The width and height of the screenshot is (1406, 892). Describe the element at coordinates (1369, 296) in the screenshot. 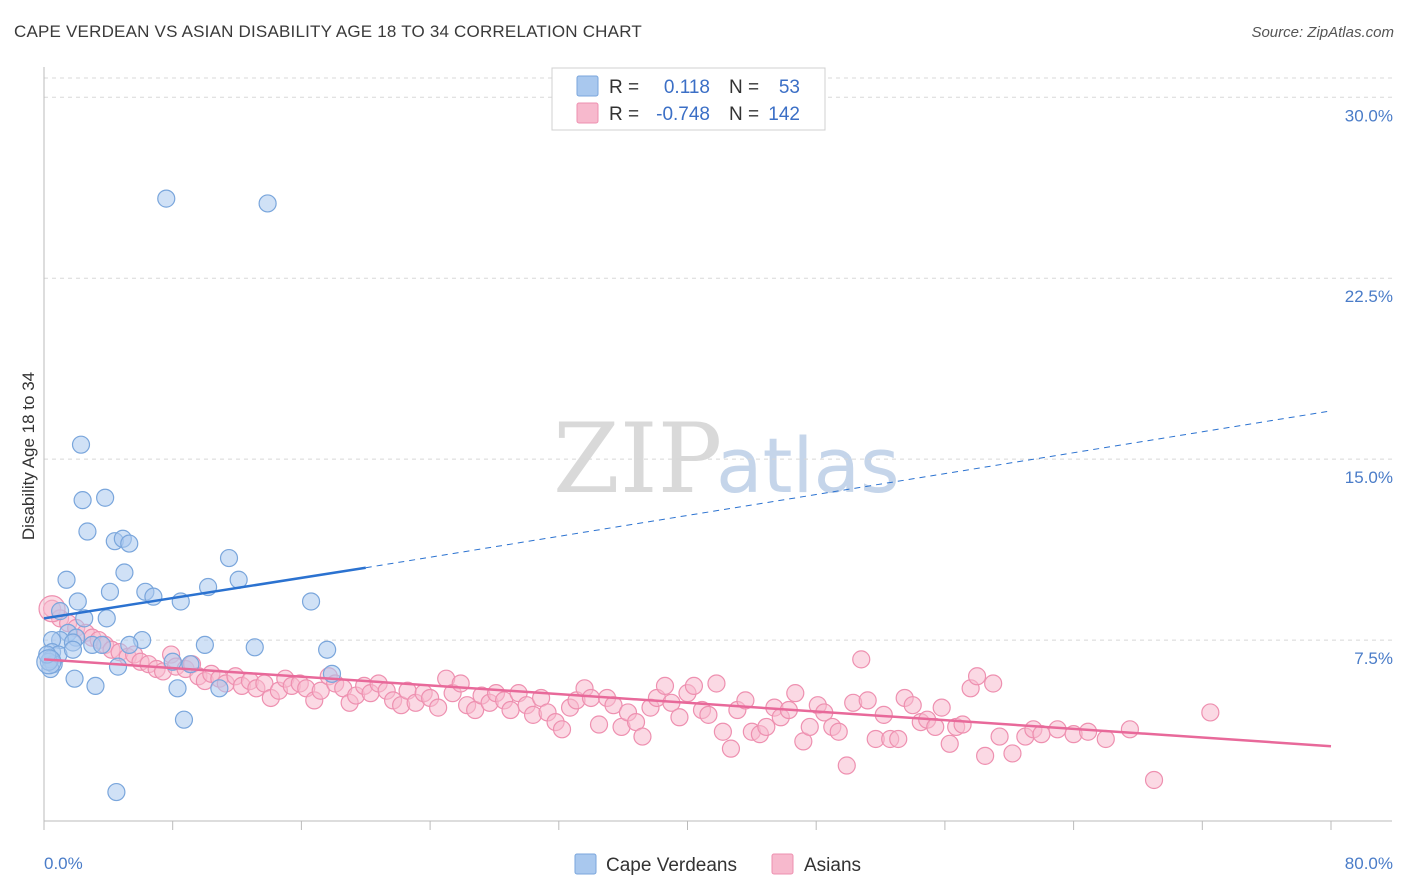

I see `y-tick-label: 22.5%` at that location.